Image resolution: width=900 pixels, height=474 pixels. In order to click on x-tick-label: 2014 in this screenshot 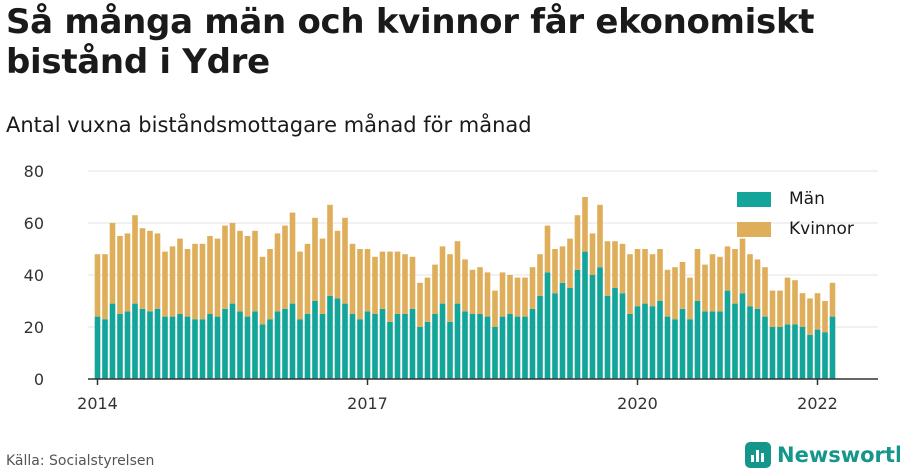, I will do `click(97, 403)`.